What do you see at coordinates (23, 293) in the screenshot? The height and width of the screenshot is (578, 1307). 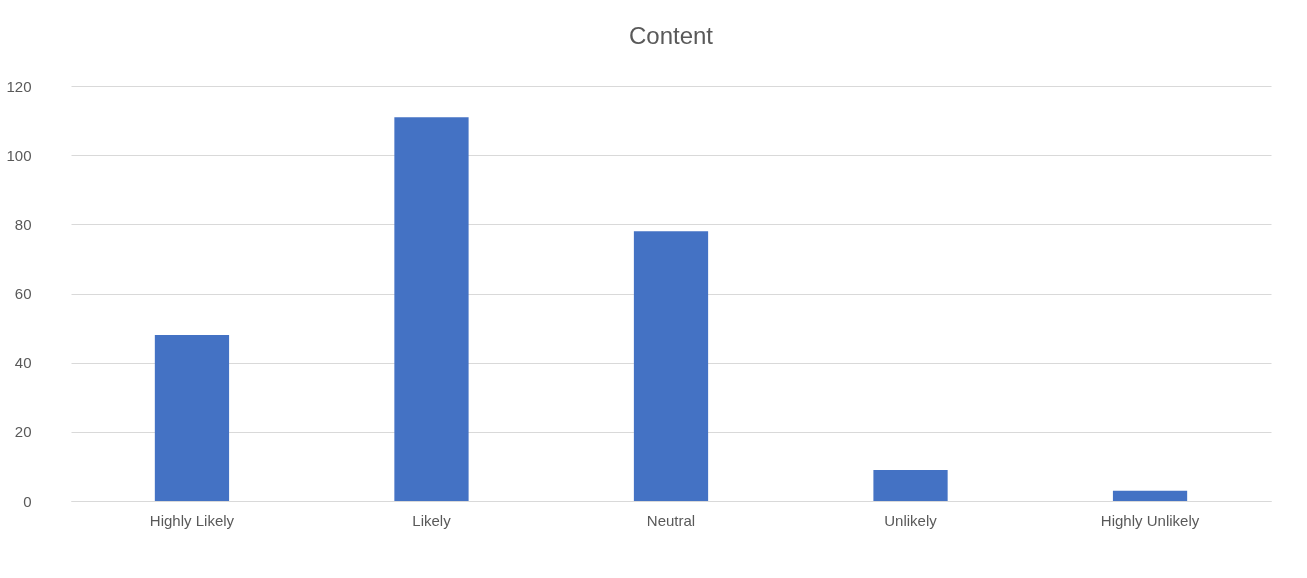 I see `y-tick-label: 60` at bounding box center [23, 293].